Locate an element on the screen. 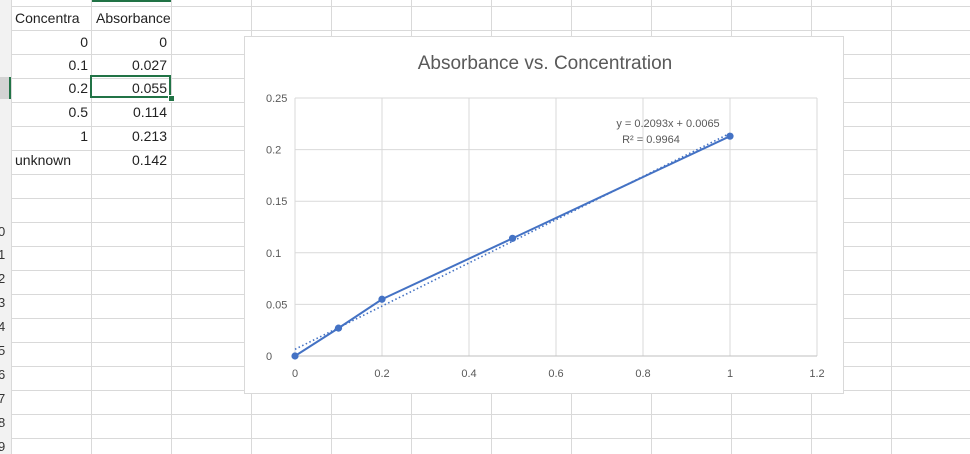  cell-abs-1: 0.027 is located at coordinates (149, 65).